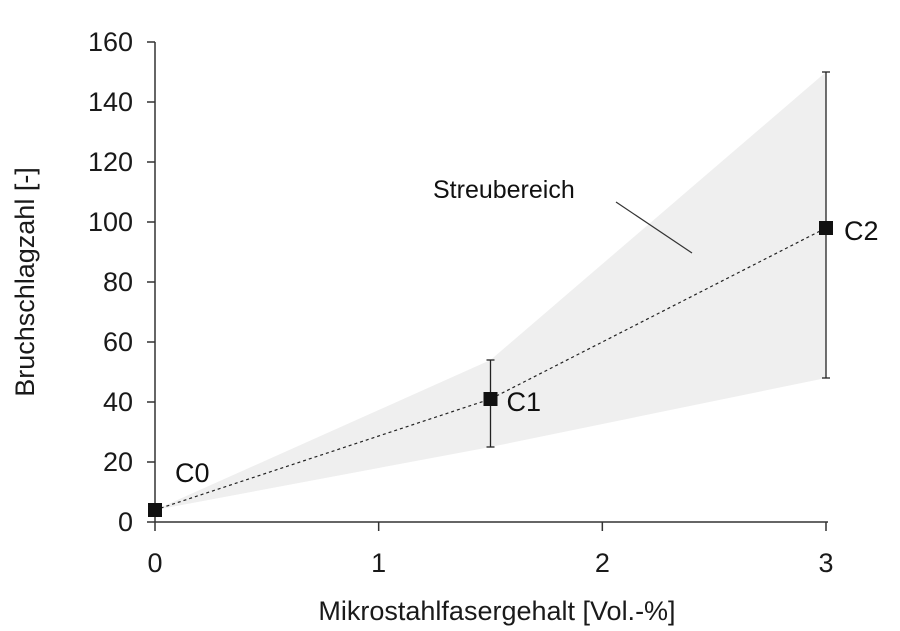  I want to click on y-tick-label: 20, so click(118, 462).